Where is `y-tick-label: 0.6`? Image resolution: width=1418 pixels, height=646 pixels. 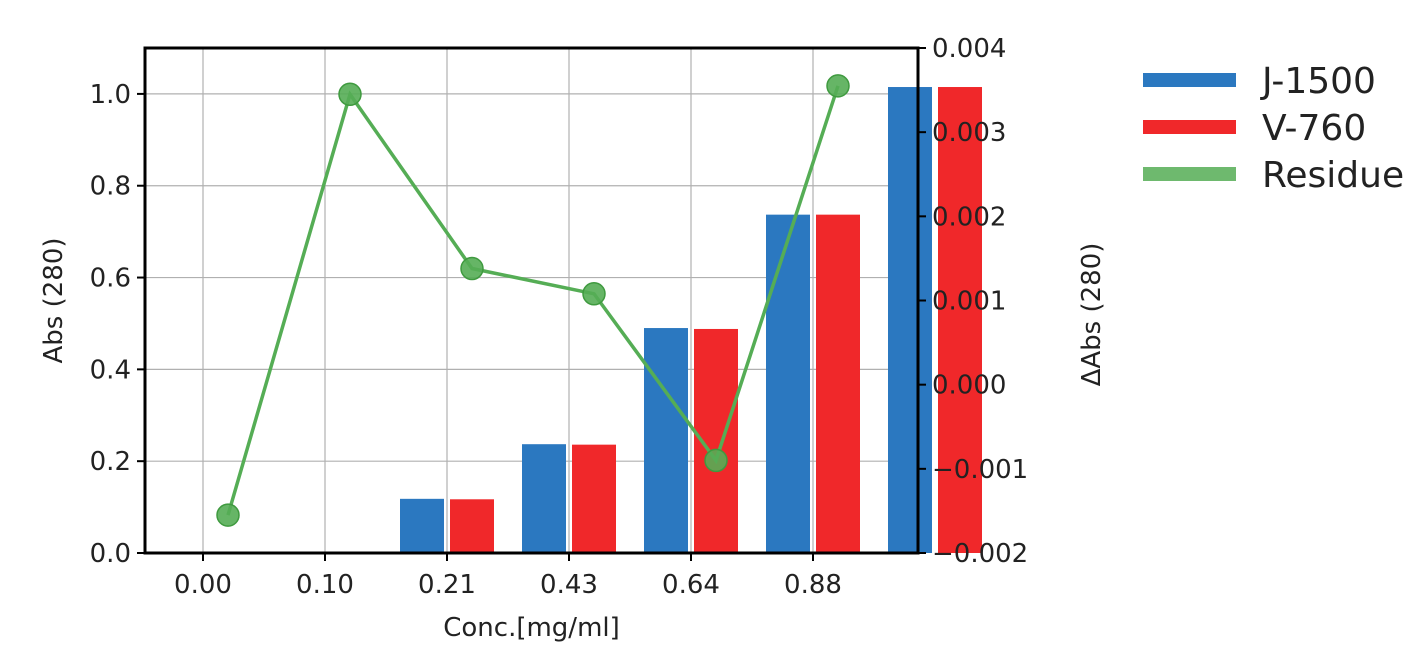
y-tick-label: 0.6 is located at coordinates (110, 279).